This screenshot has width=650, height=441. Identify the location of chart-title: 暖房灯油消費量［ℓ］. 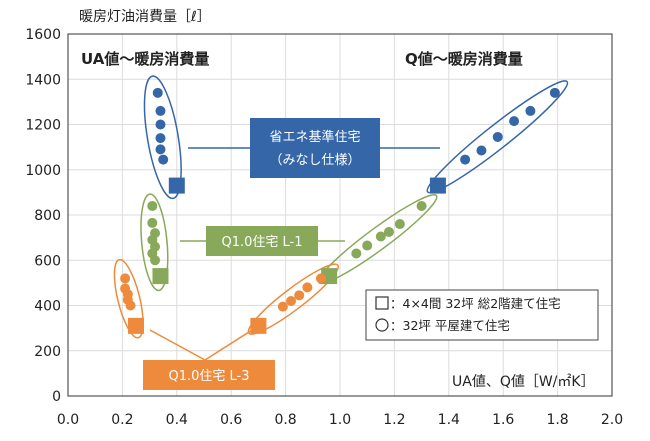
(145, 17).